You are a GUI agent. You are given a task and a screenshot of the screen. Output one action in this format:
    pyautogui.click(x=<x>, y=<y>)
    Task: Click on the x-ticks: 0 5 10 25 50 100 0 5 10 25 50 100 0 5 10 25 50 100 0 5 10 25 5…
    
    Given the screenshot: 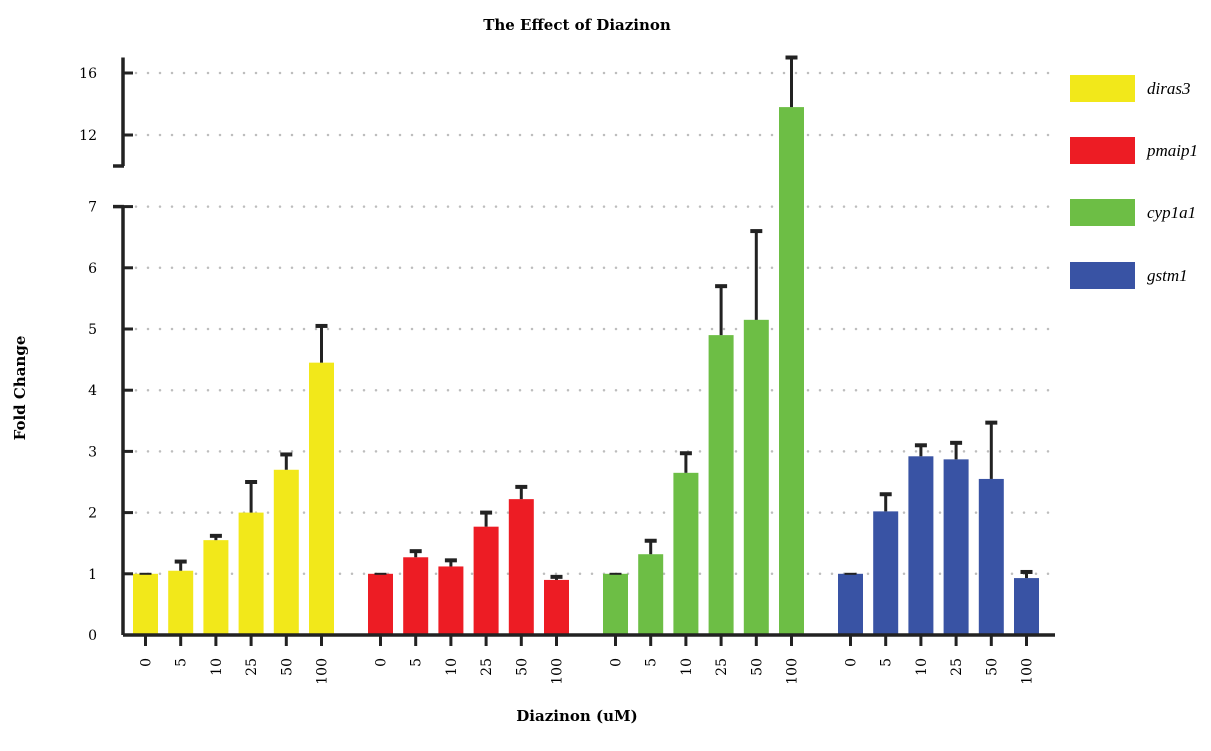 What is the action you would take?
    pyautogui.click(x=587, y=660)
    